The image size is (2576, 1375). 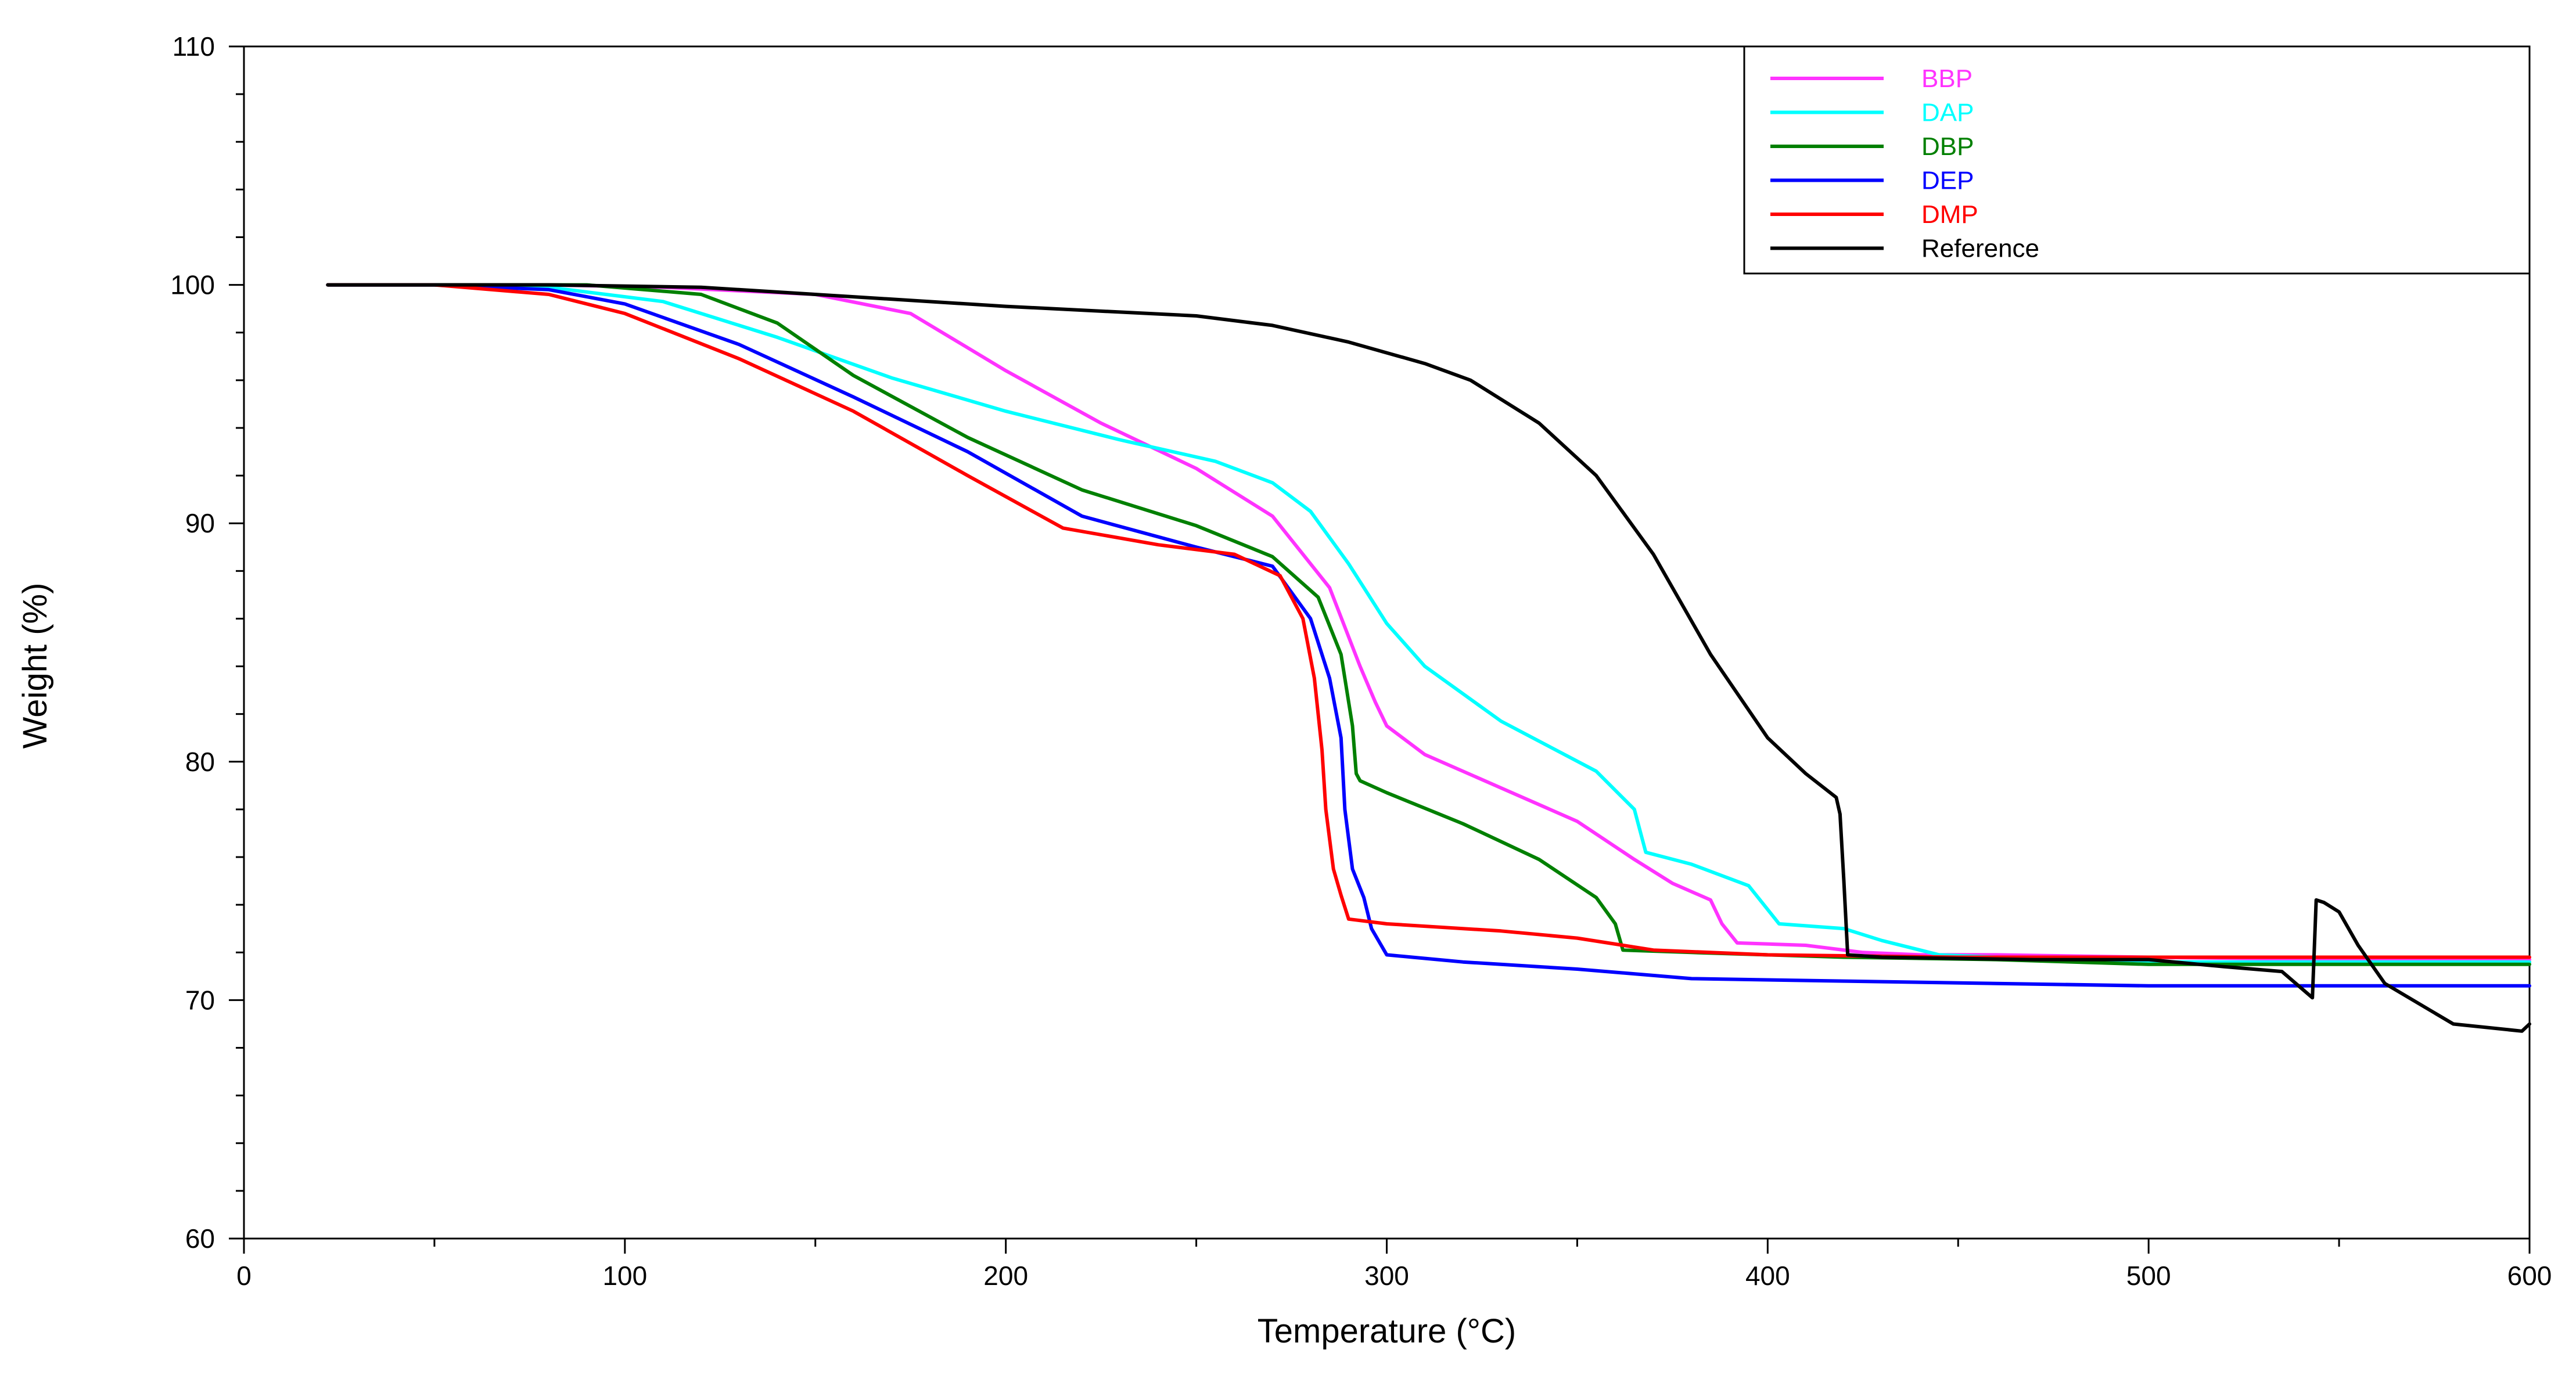 What do you see at coordinates (1947, 79) in the screenshot?
I see `legend-label-bbp: BBP` at bounding box center [1947, 79].